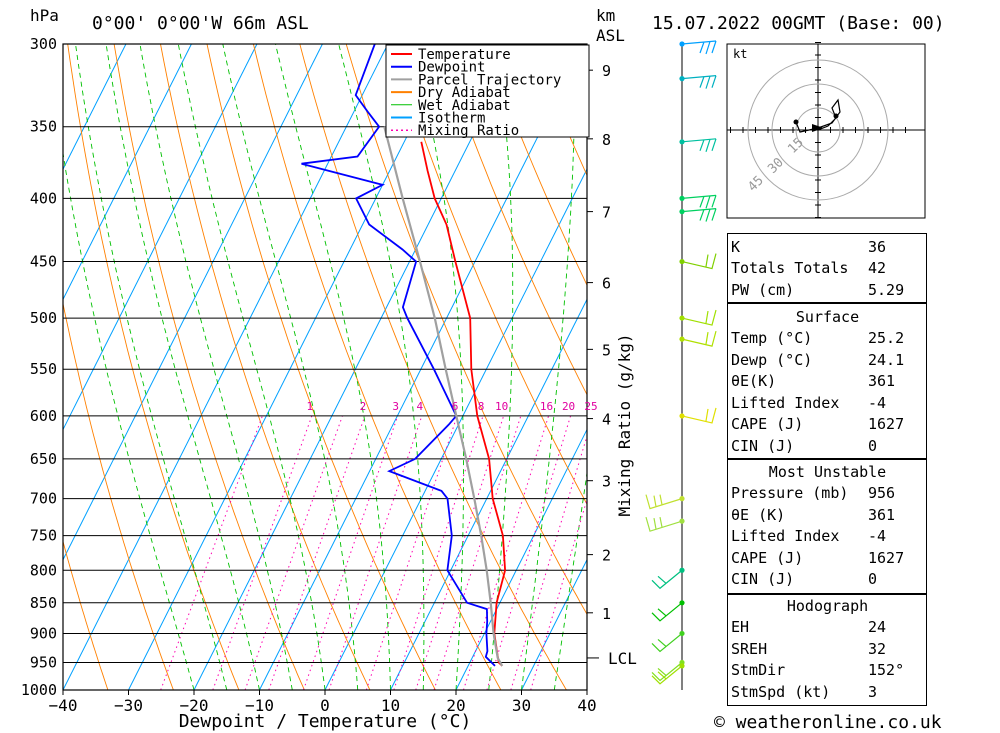 The width and height of the screenshot is (1000, 733). I want to click on pressure-tick-label: 950, so click(43, 662).